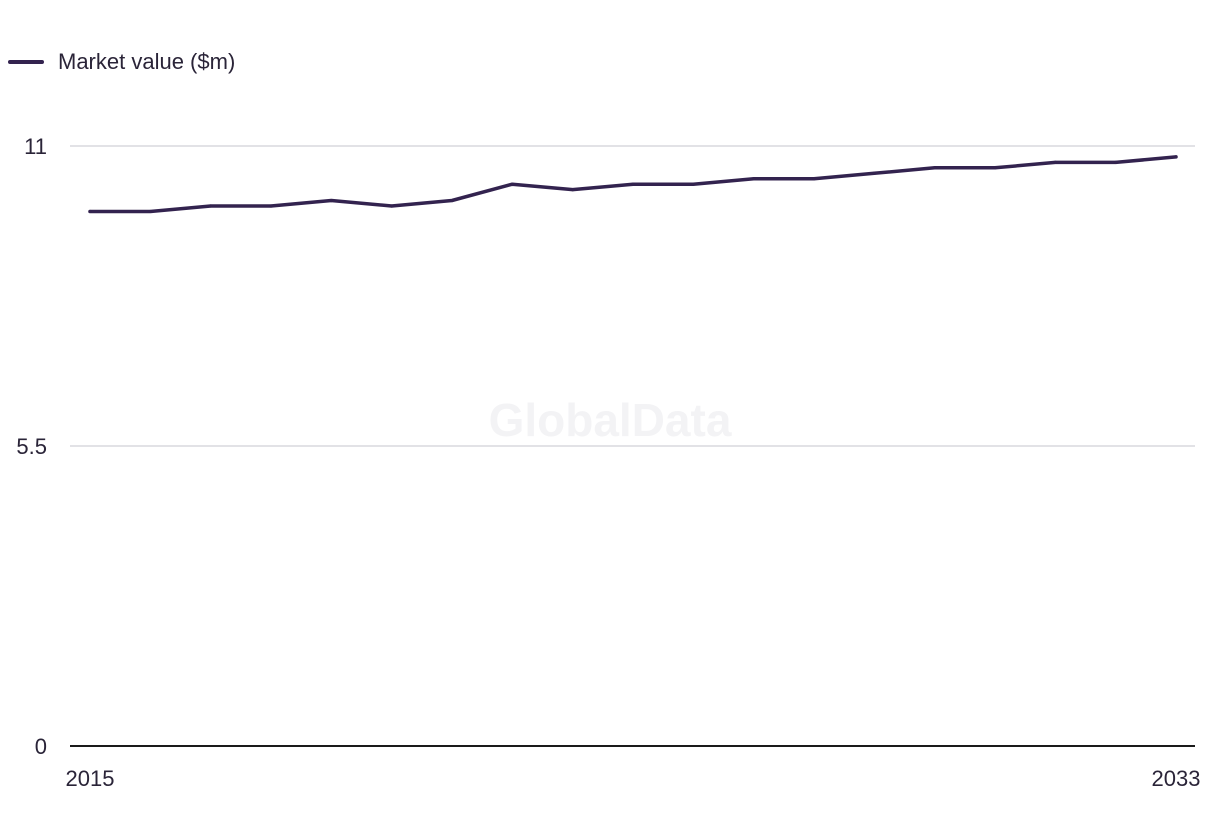 The height and width of the screenshot is (836, 1220). I want to click on y-axis-ticks: 0 5.5 11, so click(31, 446).